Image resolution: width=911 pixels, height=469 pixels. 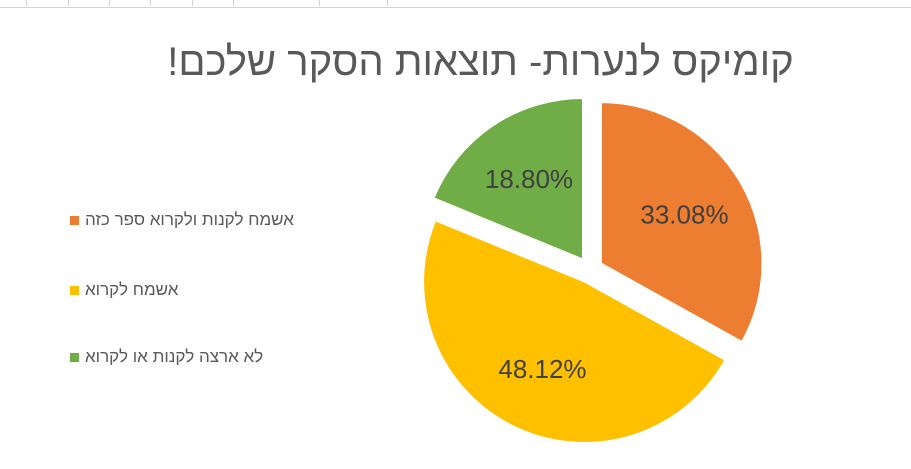 What do you see at coordinates (529, 179) in the screenshot?
I see `data-label: 18.80%` at bounding box center [529, 179].